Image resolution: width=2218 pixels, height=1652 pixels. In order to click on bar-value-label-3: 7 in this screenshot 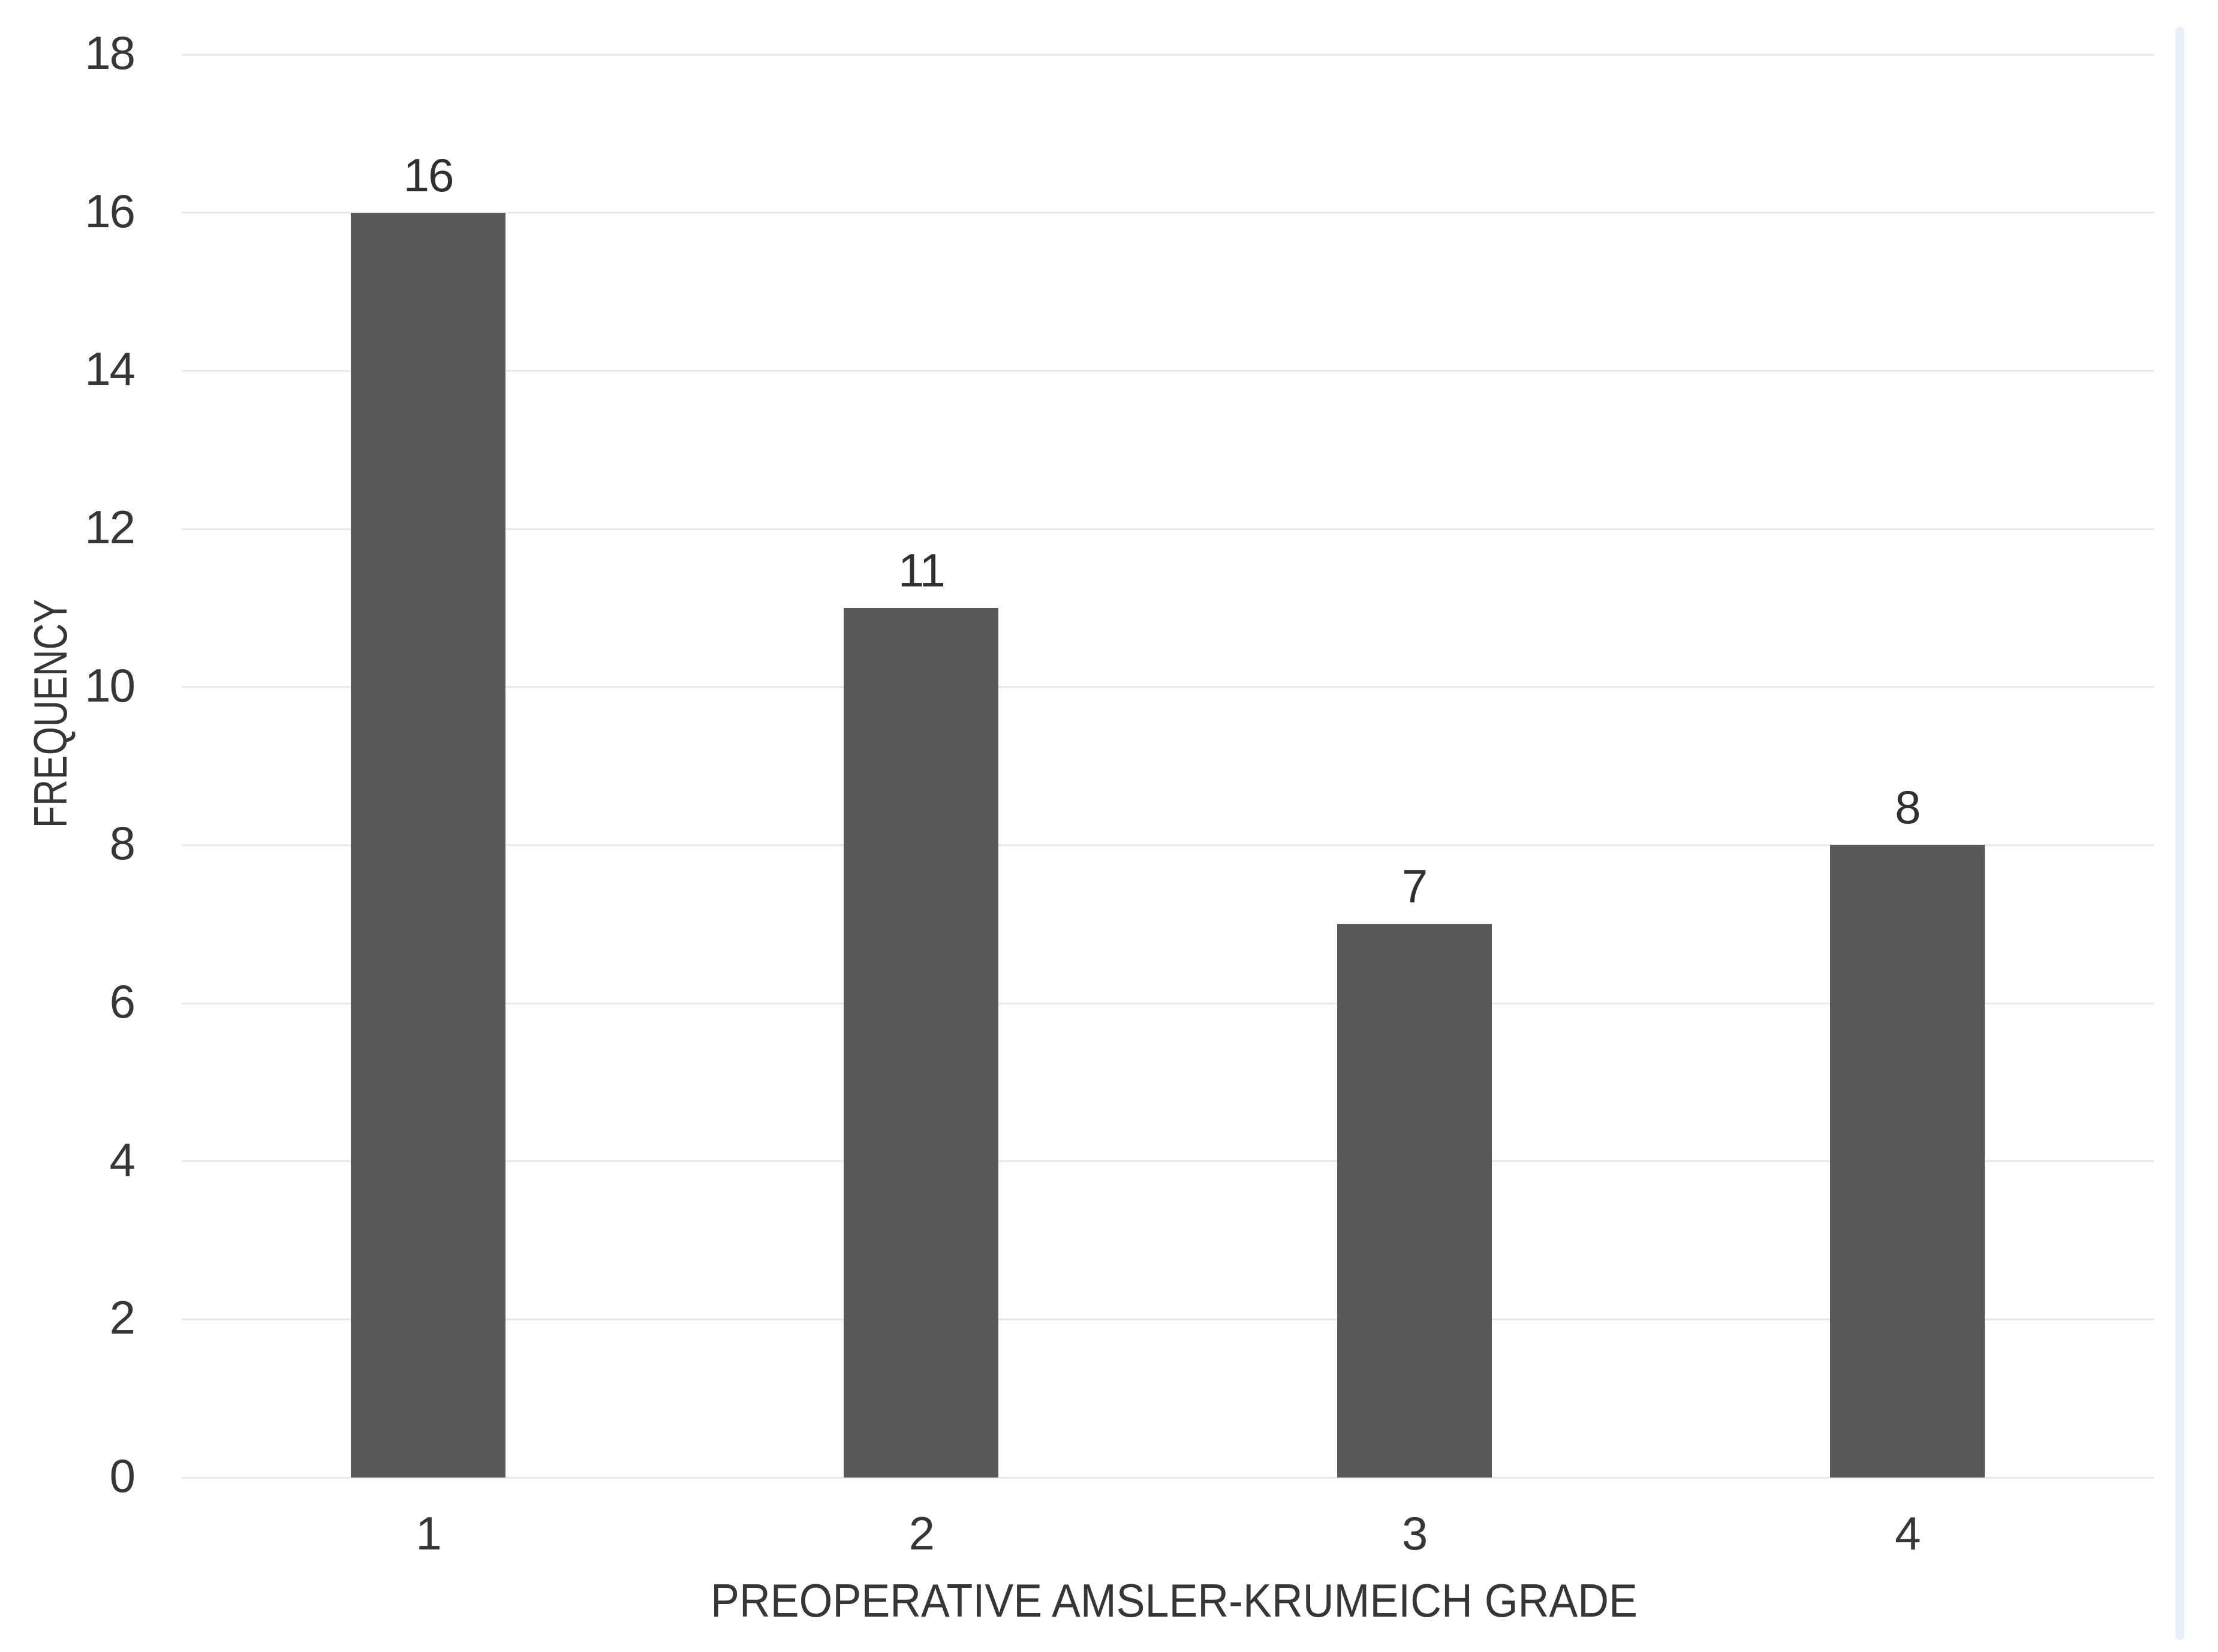, I will do `click(1415, 886)`.